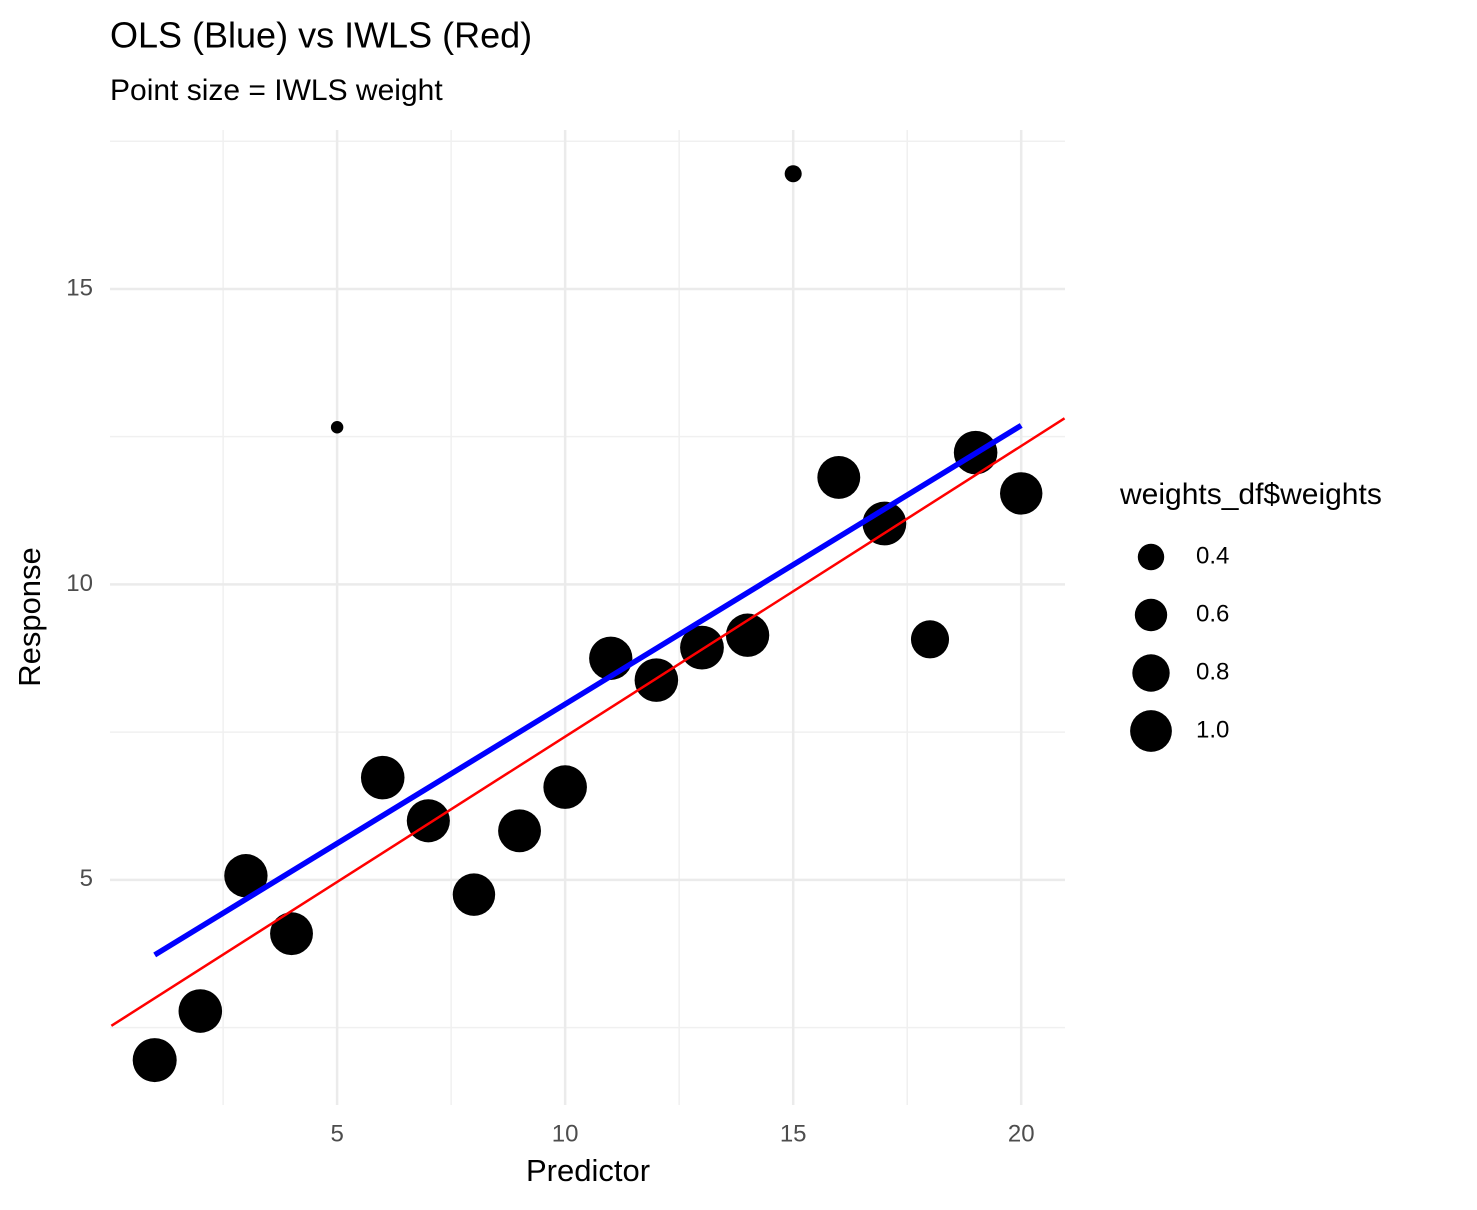 The image size is (1477, 1210). Describe the element at coordinates (1212, 671) in the screenshot. I see `legend-label: 0.8` at that location.